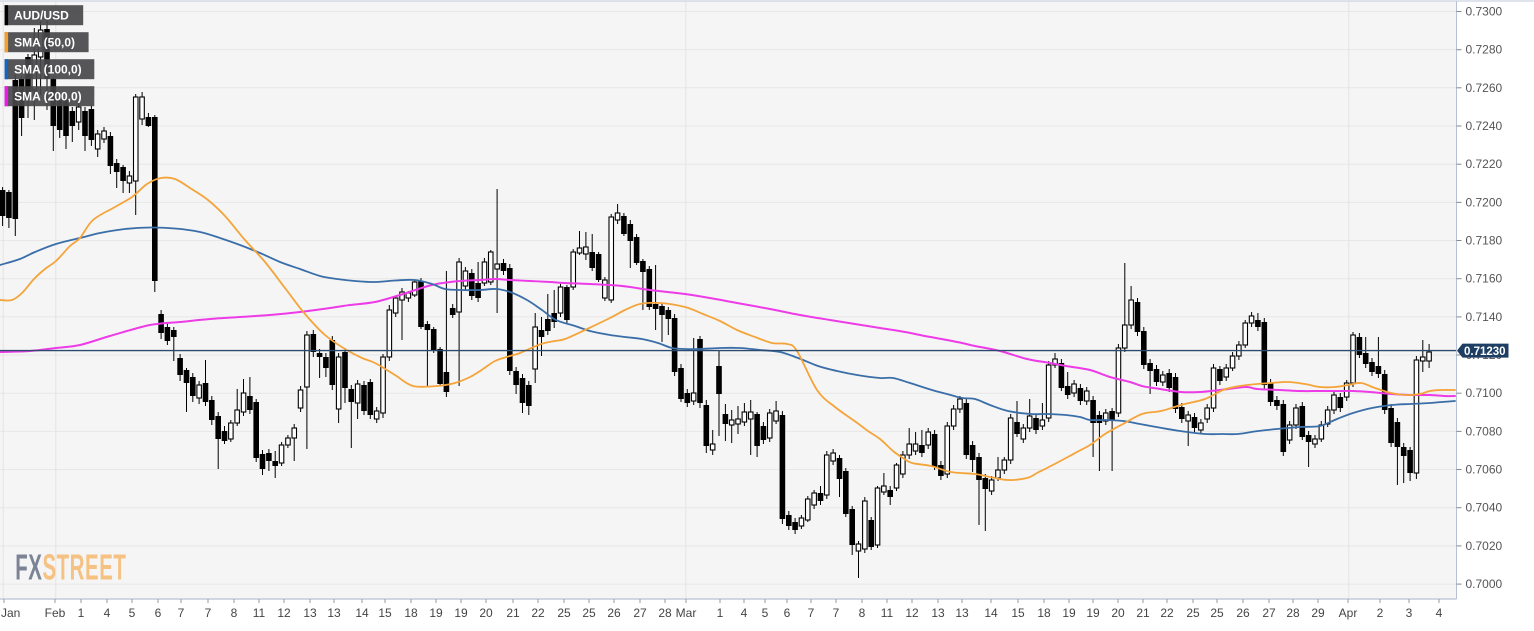 Image resolution: width=1534 pixels, height=631 pixels. I want to click on svg-text: FXSTREET, so click(70, 567).